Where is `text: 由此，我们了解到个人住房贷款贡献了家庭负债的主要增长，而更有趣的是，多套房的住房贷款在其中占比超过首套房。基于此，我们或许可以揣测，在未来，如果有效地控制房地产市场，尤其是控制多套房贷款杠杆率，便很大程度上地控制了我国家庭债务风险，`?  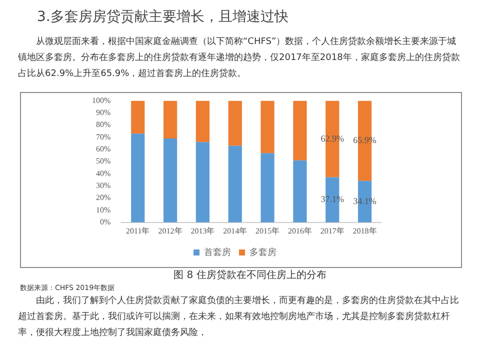 text: 由此，我们了解到个人住房贷款贡献了家庭负债的主要增长，而更有趣的是，多套房的住房贷款在其中占比超过首套房。基于此，我们或许可以揣测，在未来，如果有效地控制房地产市场，尤其是控制多套房贷款杠杆率，便很大程度上地控制了我国家庭债务风险， is located at coordinates (239, 317).